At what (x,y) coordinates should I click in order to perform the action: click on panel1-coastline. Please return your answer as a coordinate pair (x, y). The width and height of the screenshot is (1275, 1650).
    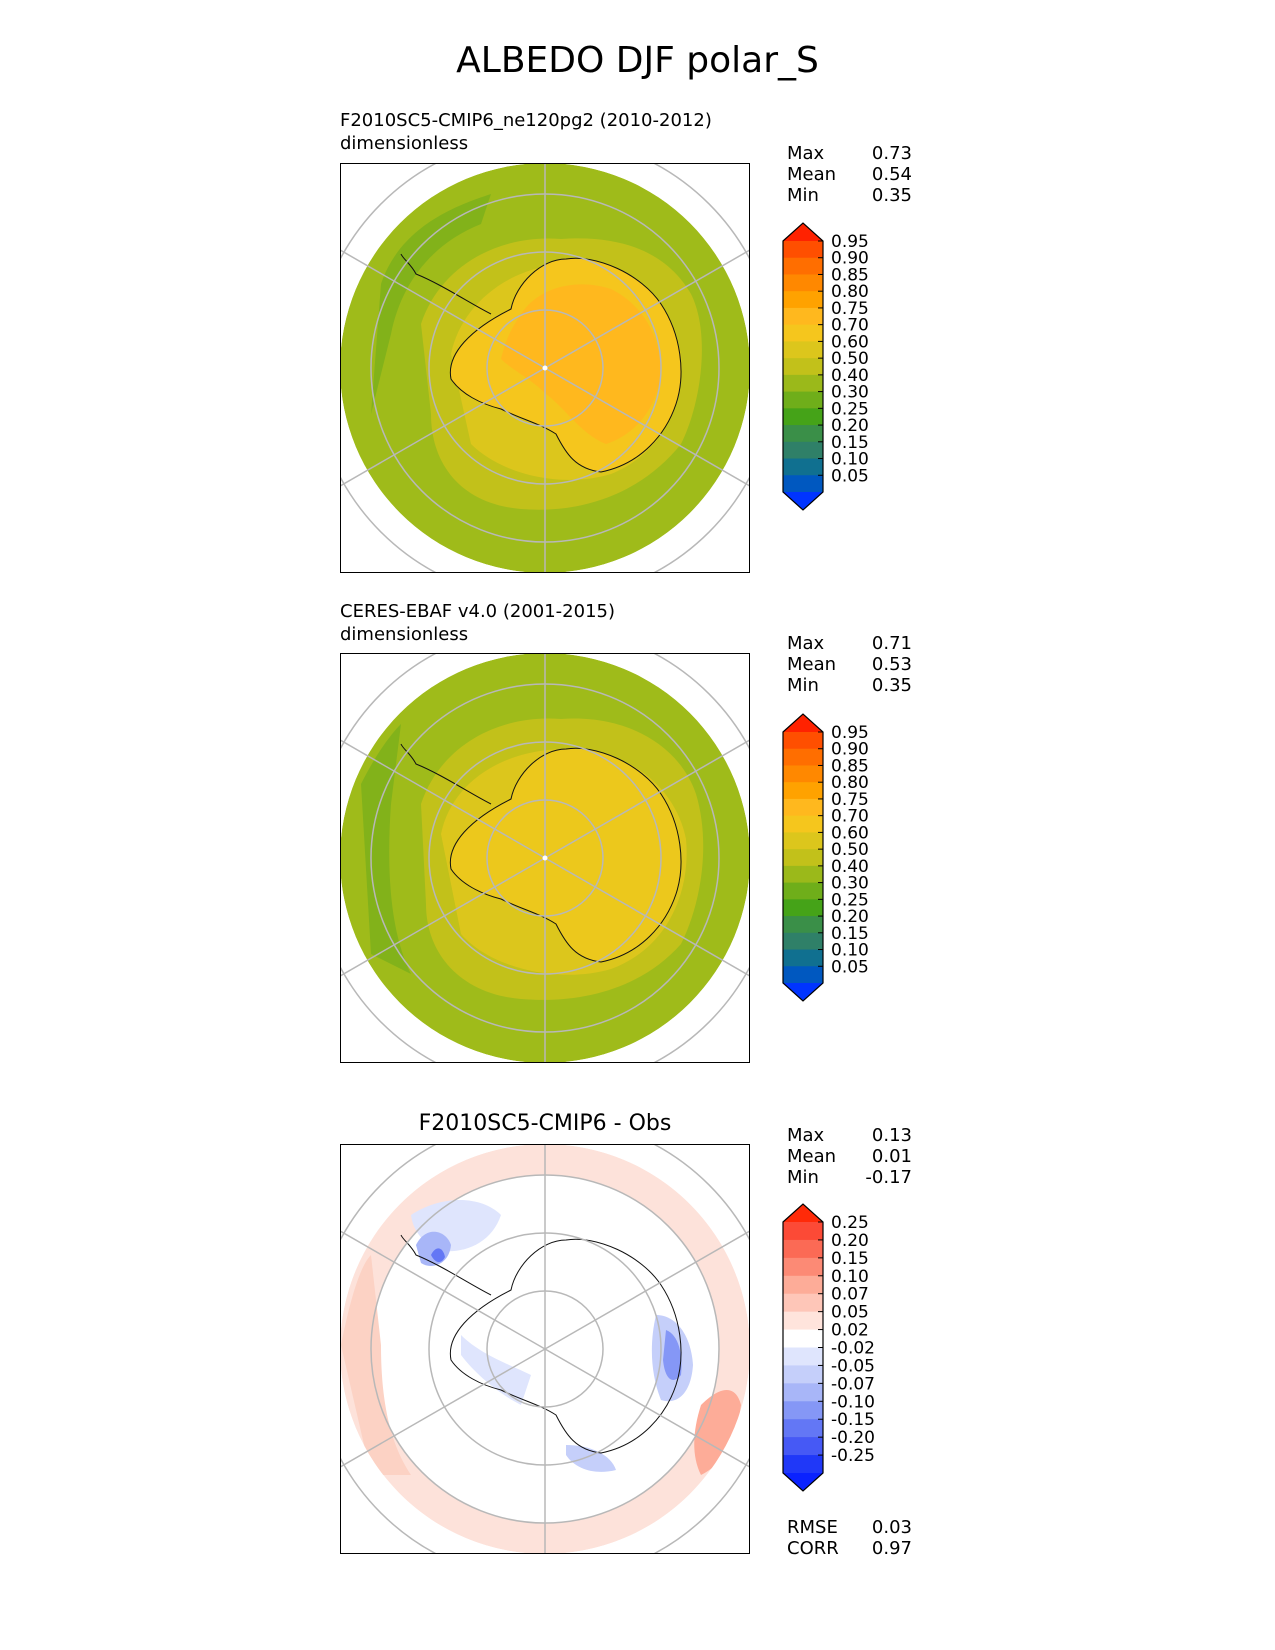
    Looking at the image, I should click on (565, 365).